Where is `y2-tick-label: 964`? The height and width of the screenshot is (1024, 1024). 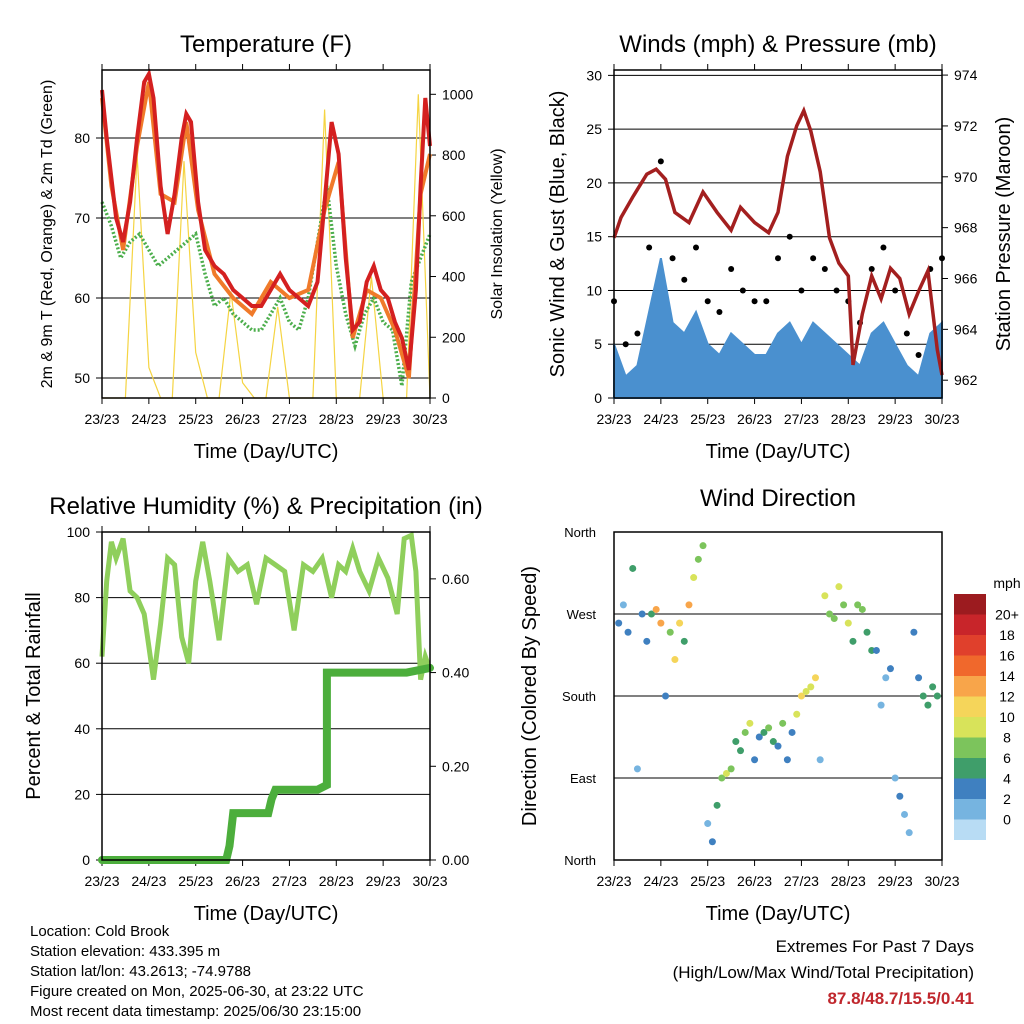
y2-tick-label: 964 is located at coordinates (966, 329).